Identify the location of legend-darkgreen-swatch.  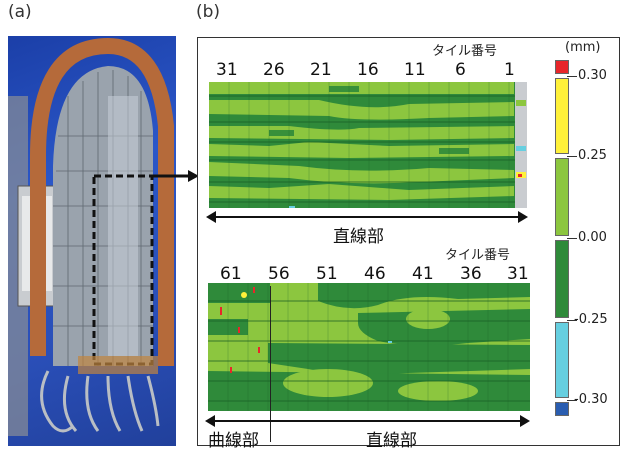
(562, 279).